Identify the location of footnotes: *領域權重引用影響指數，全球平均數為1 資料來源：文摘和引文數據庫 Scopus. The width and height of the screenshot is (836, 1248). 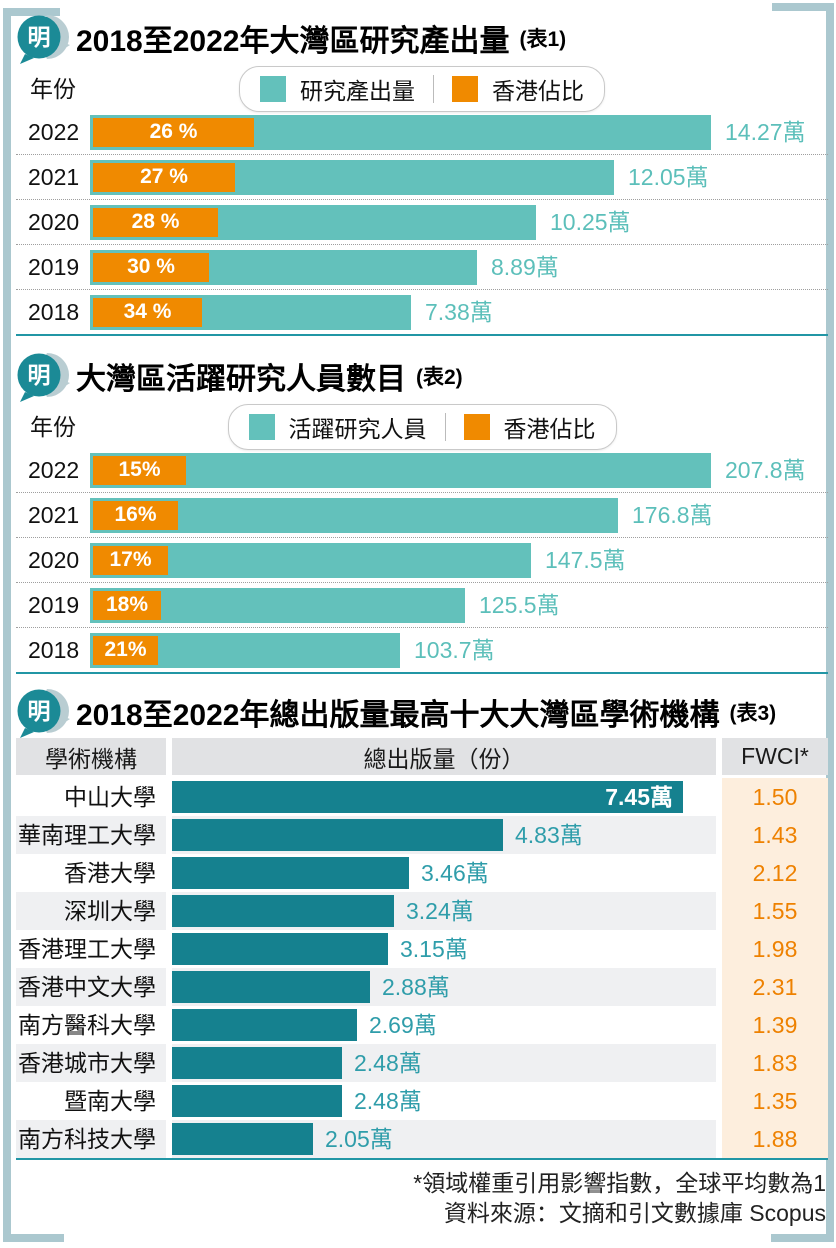
(422, 1198).